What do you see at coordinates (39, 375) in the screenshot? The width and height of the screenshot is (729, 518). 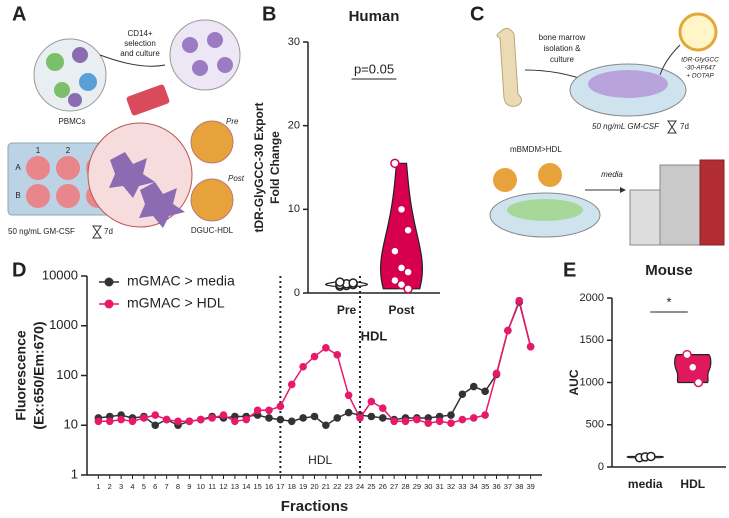 I see `y-axis-label: (Ex:650/Em:670)` at bounding box center [39, 375].